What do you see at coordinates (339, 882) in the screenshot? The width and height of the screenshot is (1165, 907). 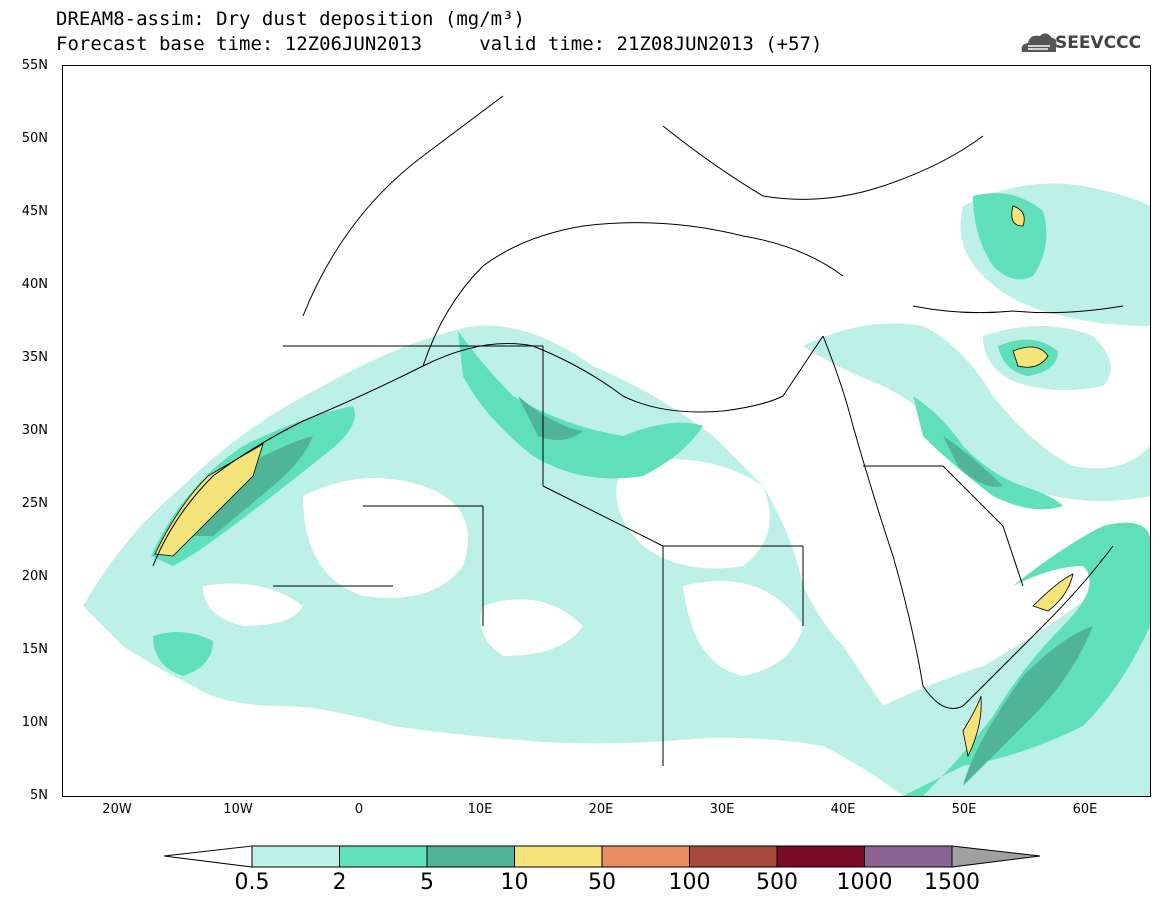 I see `colorbar-label: 2` at bounding box center [339, 882].